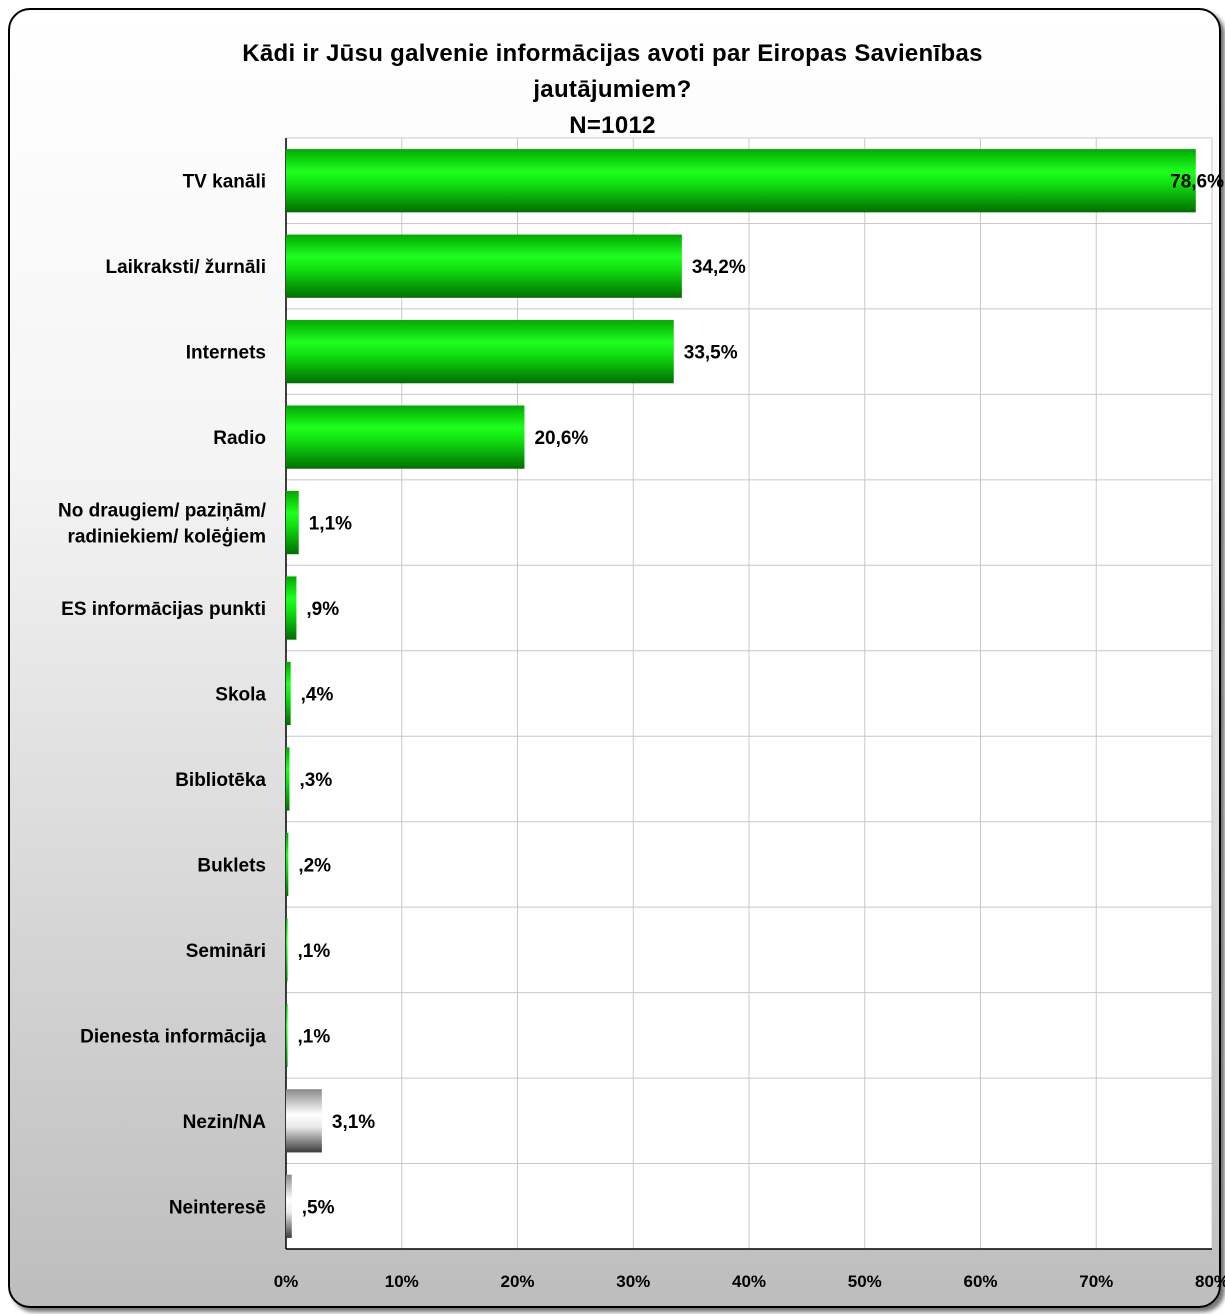 The height and width of the screenshot is (1314, 1225). What do you see at coordinates (865, 1281) in the screenshot?
I see `x-tick-label: 50%` at bounding box center [865, 1281].